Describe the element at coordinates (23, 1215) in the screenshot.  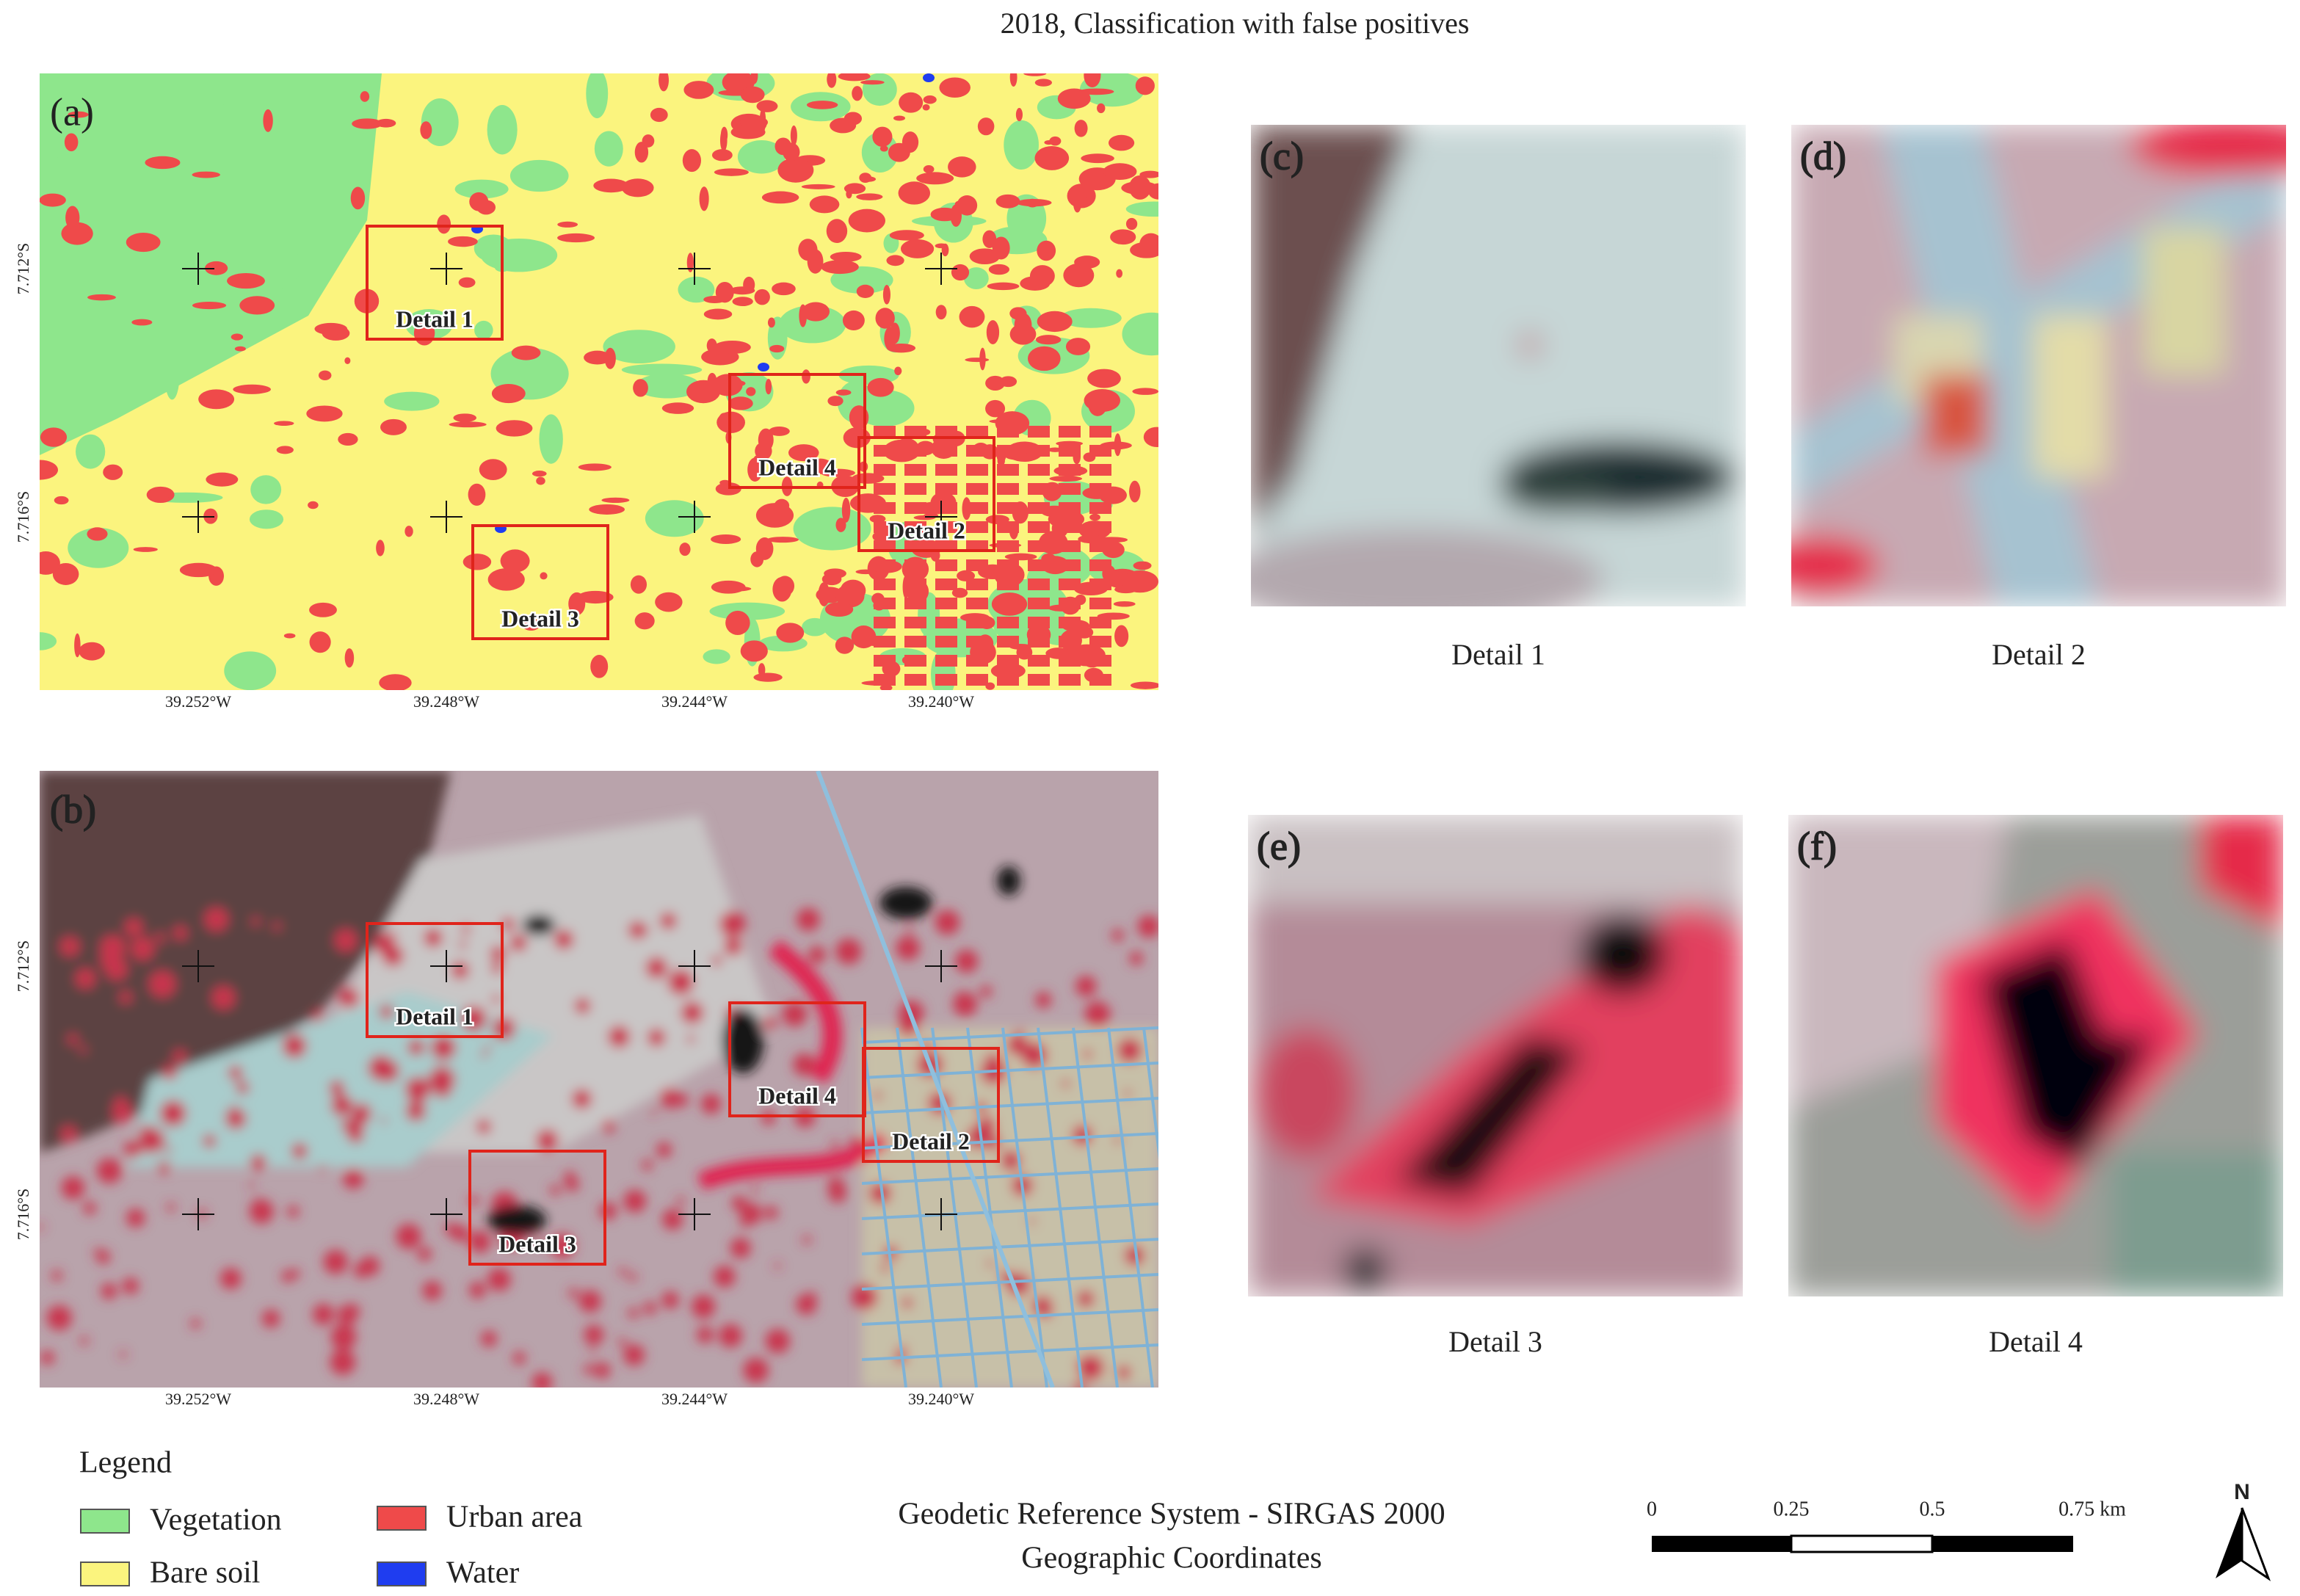
I see `latitude-label: 7.716°S` at that location.